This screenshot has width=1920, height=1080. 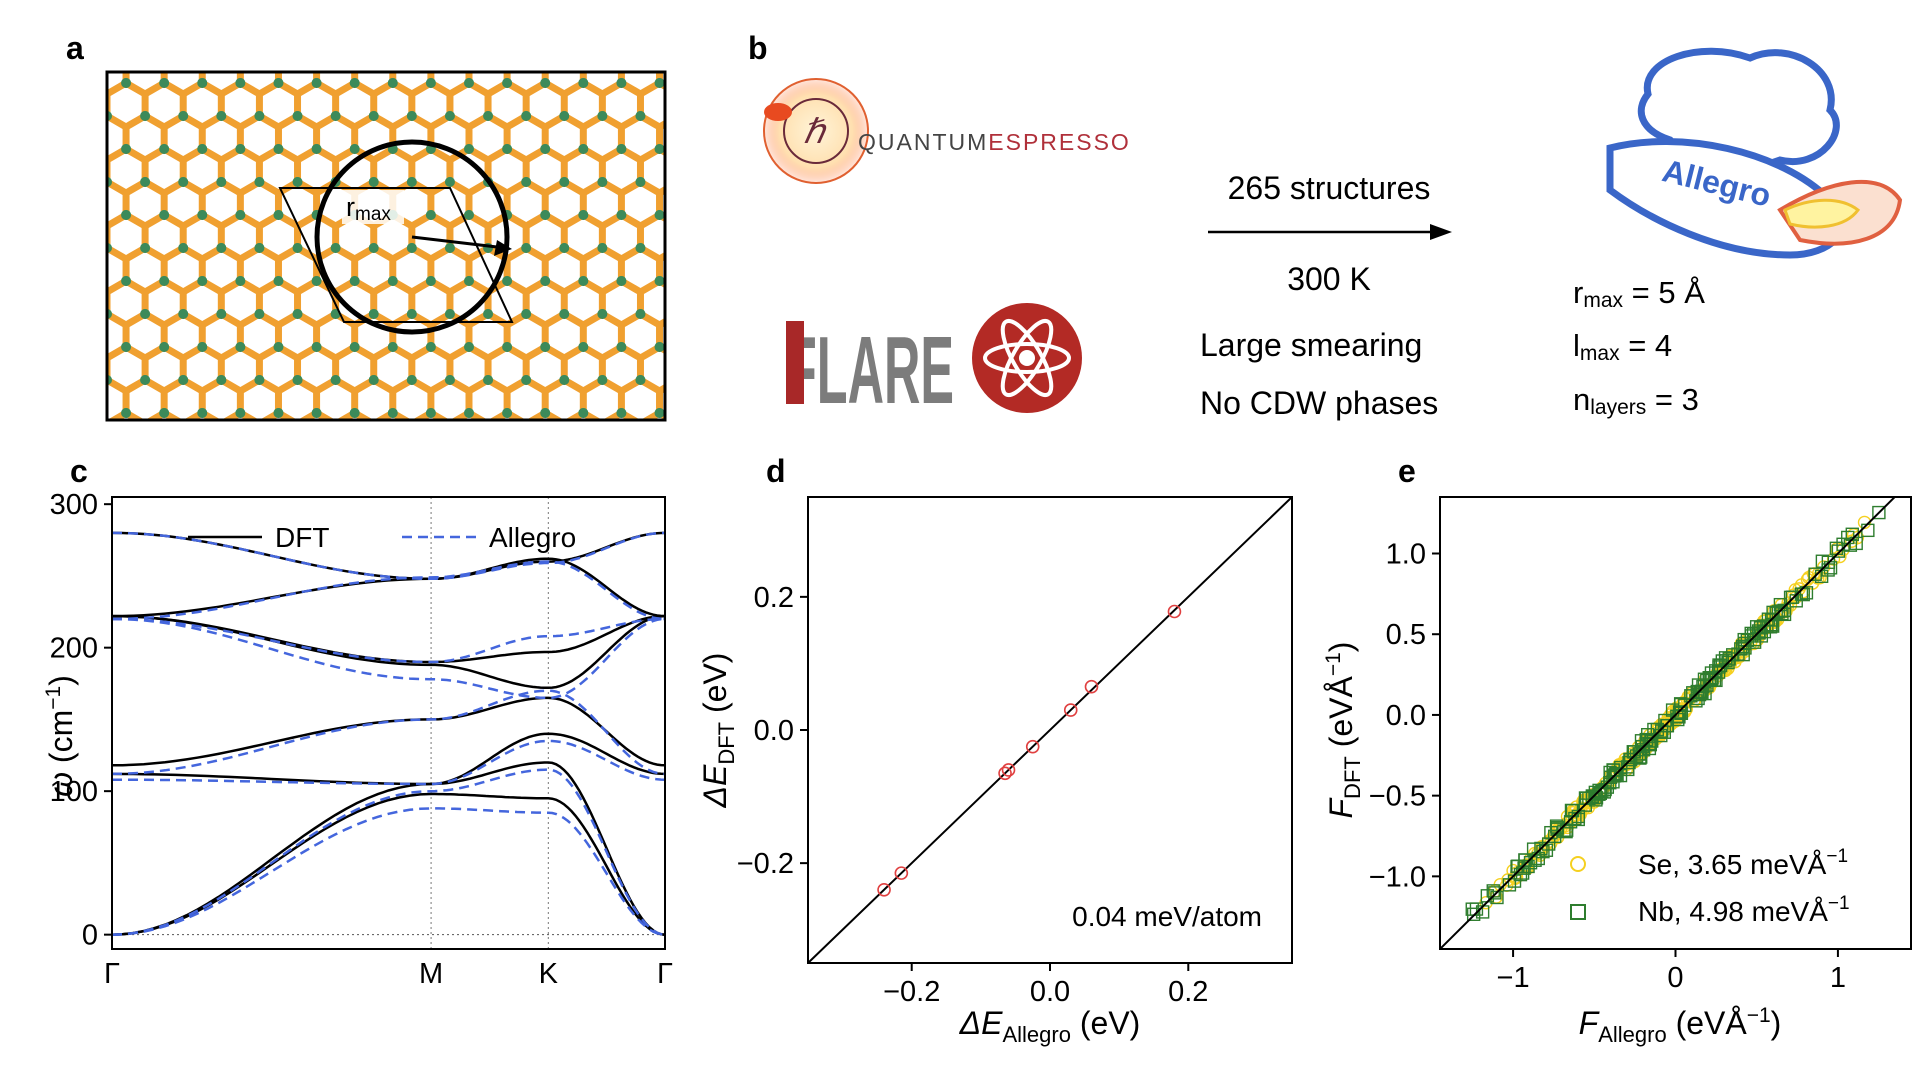 What do you see at coordinates (1050, 1026) in the screenshot?
I see `energy-x-axis-label: ΔEAllegro (eV)` at bounding box center [1050, 1026].